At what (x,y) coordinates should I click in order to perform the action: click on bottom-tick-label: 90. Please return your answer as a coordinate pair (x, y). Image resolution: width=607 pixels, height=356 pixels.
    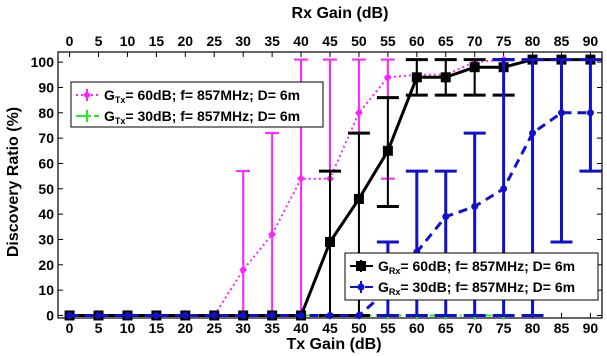
    Looking at the image, I should click on (591, 328).